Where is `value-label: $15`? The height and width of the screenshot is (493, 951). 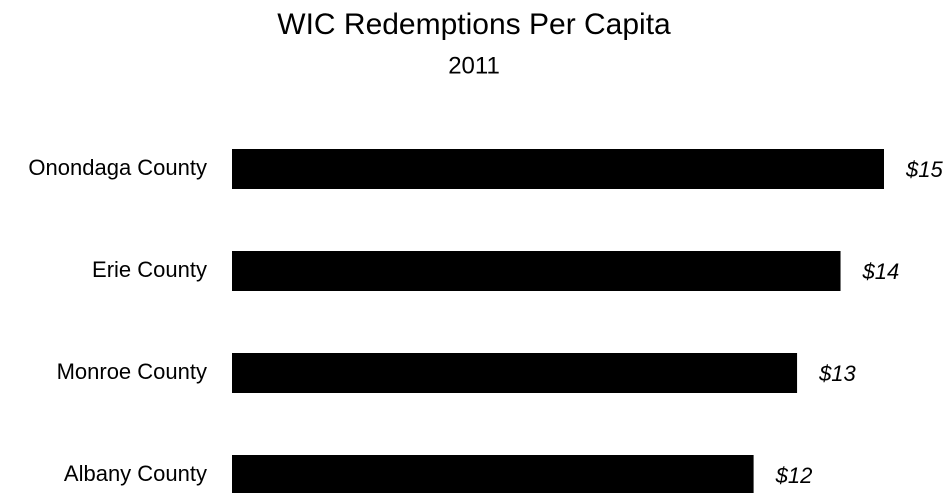 value-label: $15 is located at coordinates (924, 169).